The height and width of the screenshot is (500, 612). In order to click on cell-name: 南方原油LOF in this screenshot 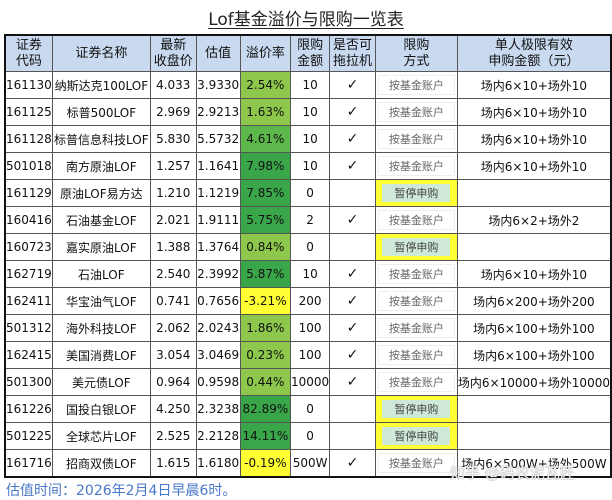, I will do `click(101, 166)`.